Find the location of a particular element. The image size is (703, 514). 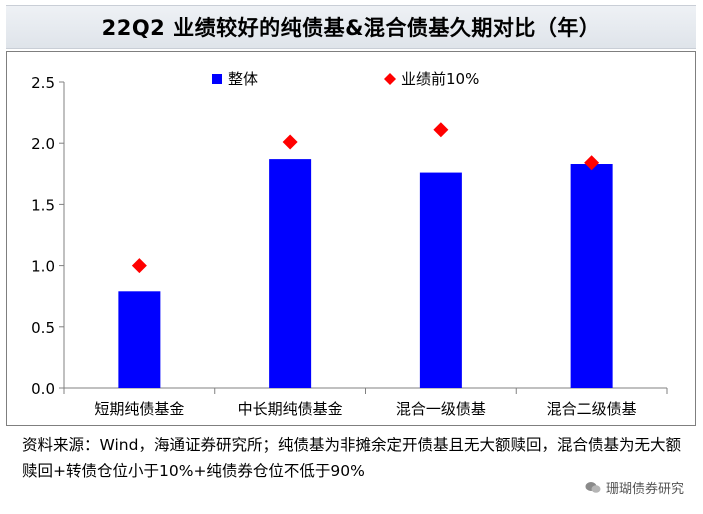

y-tick-label: 1.5 is located at coordinates (43, 205).